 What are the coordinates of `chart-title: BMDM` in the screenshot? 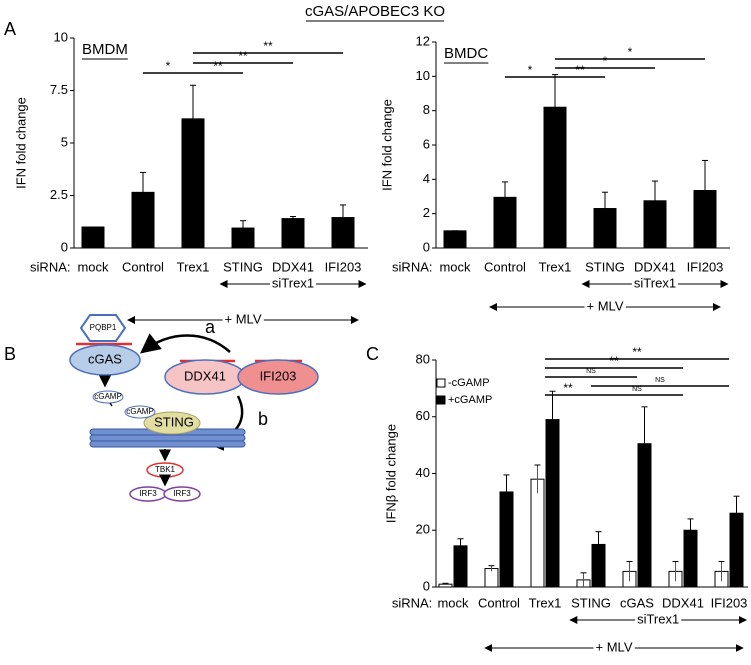 It's located at (105, 49).